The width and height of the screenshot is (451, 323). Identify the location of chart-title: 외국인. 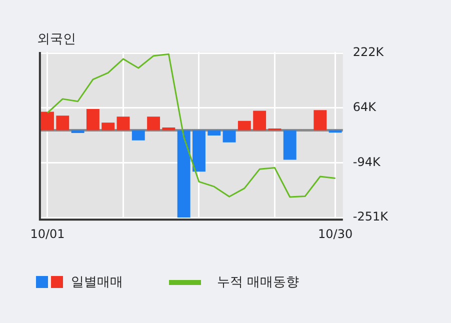
(56, 39).